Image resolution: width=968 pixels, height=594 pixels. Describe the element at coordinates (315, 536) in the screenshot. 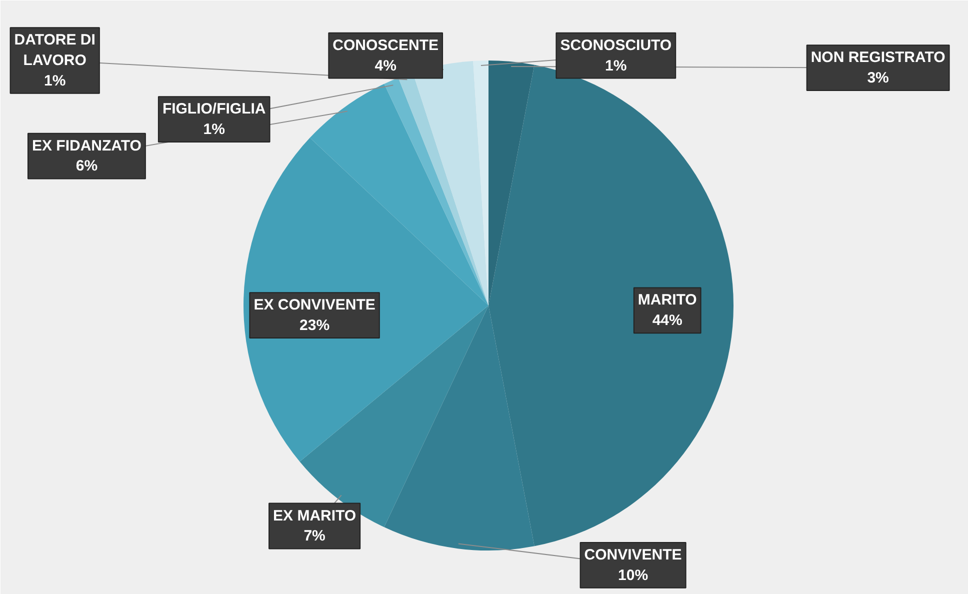

I see `data-label: 7%` at that location.